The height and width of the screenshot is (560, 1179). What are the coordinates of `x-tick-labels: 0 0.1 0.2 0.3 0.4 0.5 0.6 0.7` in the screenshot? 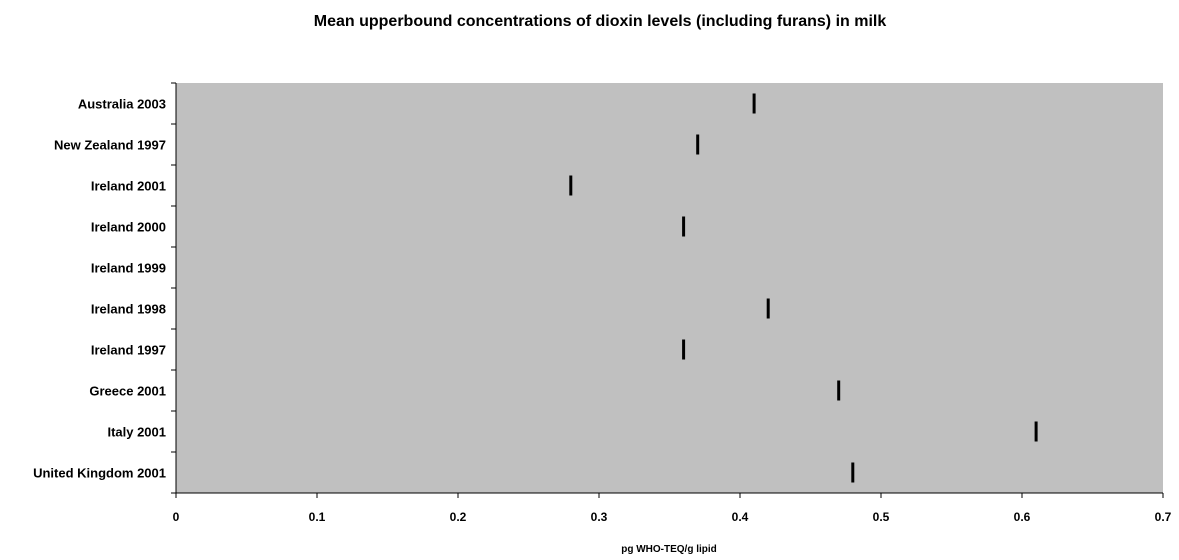 It's located at (672, 517).